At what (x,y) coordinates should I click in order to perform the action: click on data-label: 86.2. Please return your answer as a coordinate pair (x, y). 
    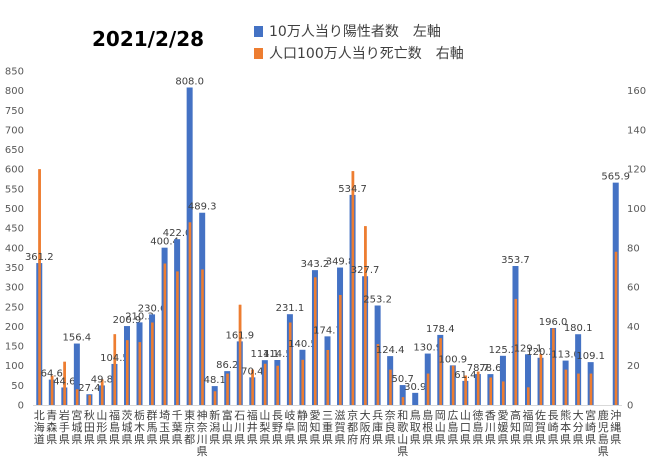
    Looking at the image, I should click on (227, 365).